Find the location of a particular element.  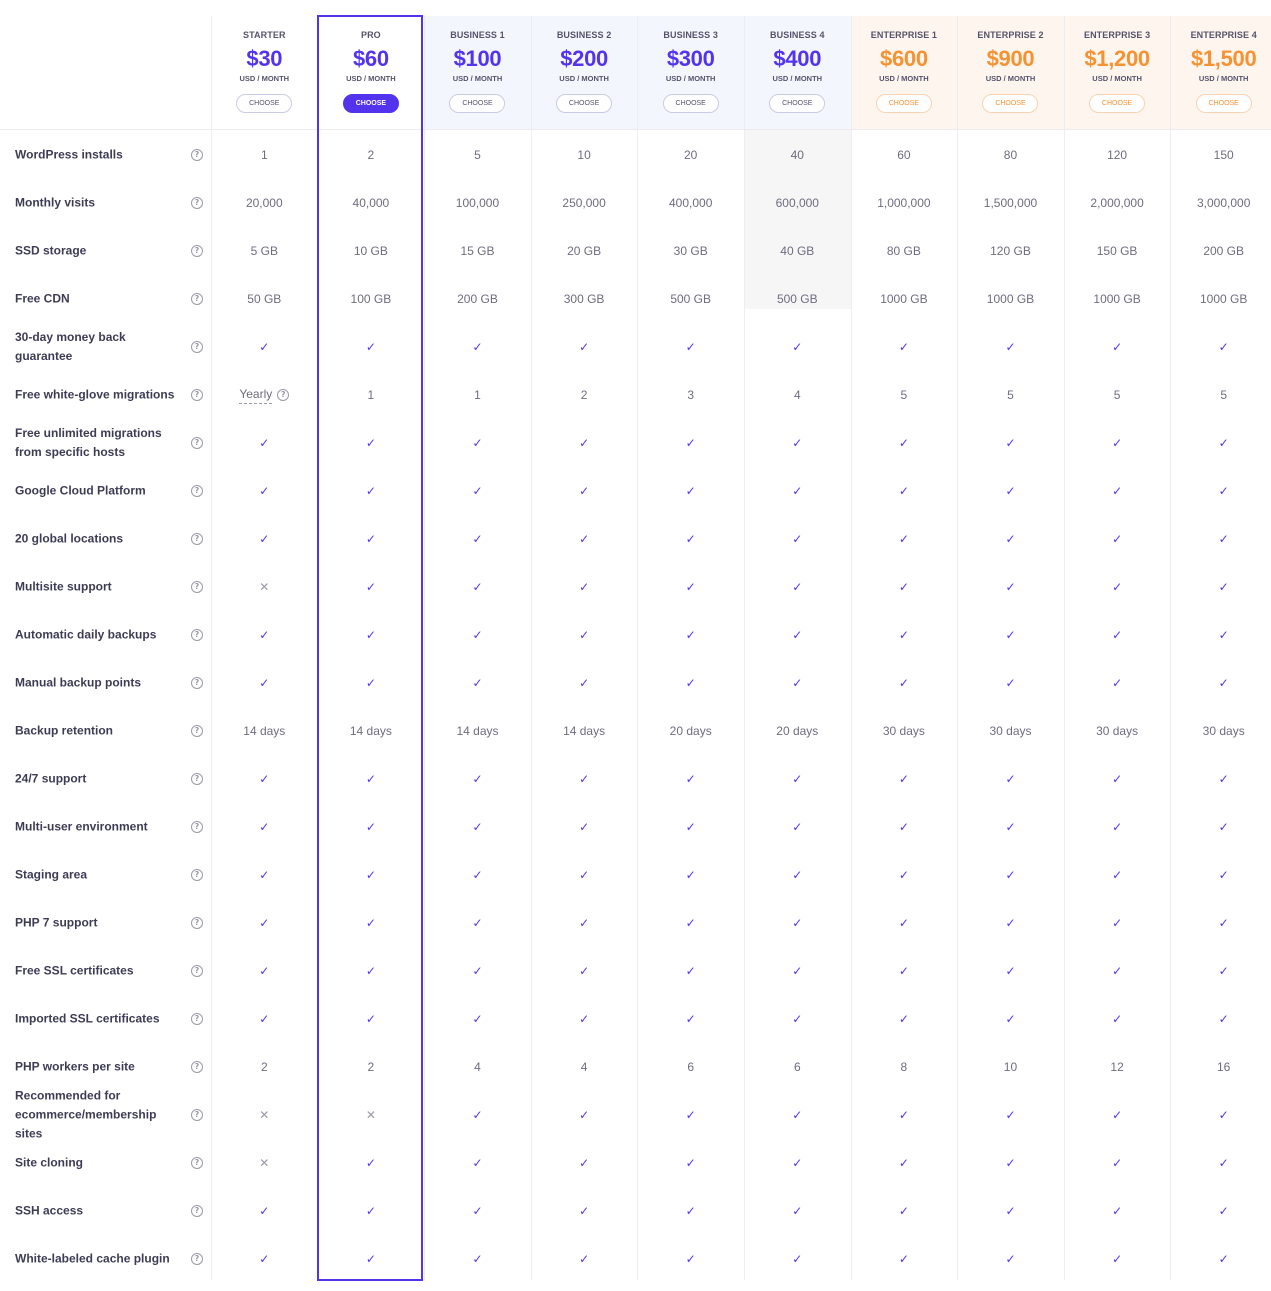

feature-cell: 10 is located at coordinates (1010, 1067).